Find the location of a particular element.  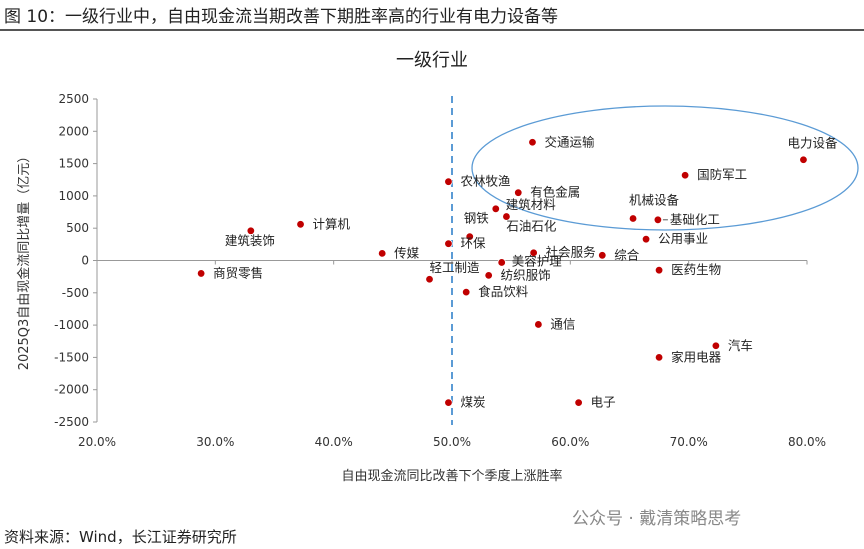

point-label: 钢铁 is located at coordinates (477, 218).